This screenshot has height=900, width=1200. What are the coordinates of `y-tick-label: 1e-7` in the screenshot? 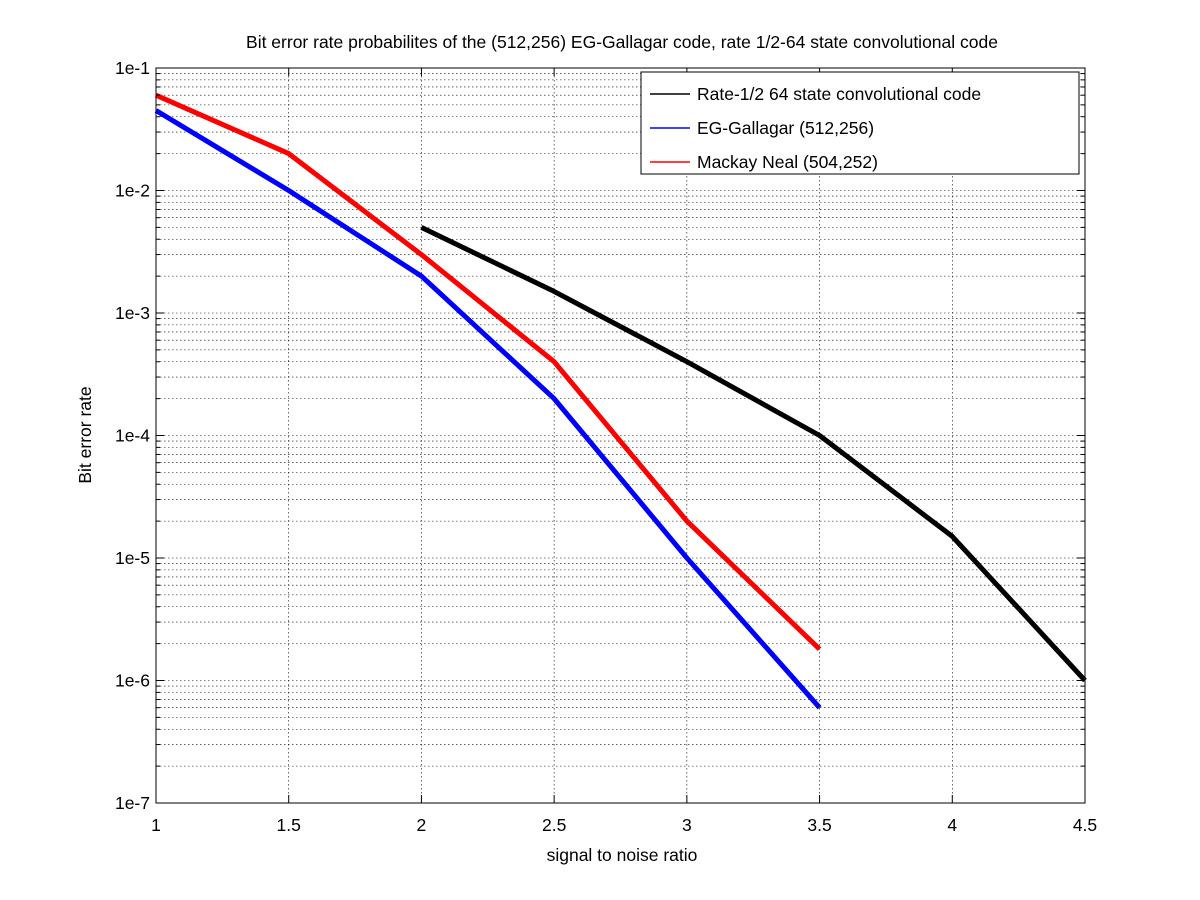 It's located at (132, 803).